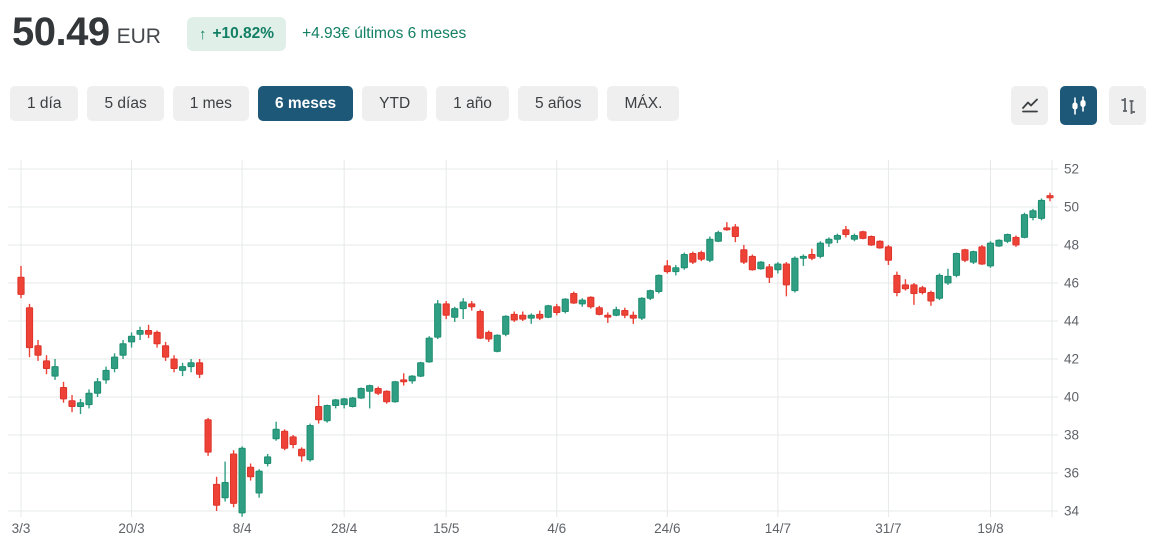 This screenshot has width=1159, height=547. Describe the element at coordinates (556, 528) in the screenshot. I see `svg-text: 4/6` at that location.